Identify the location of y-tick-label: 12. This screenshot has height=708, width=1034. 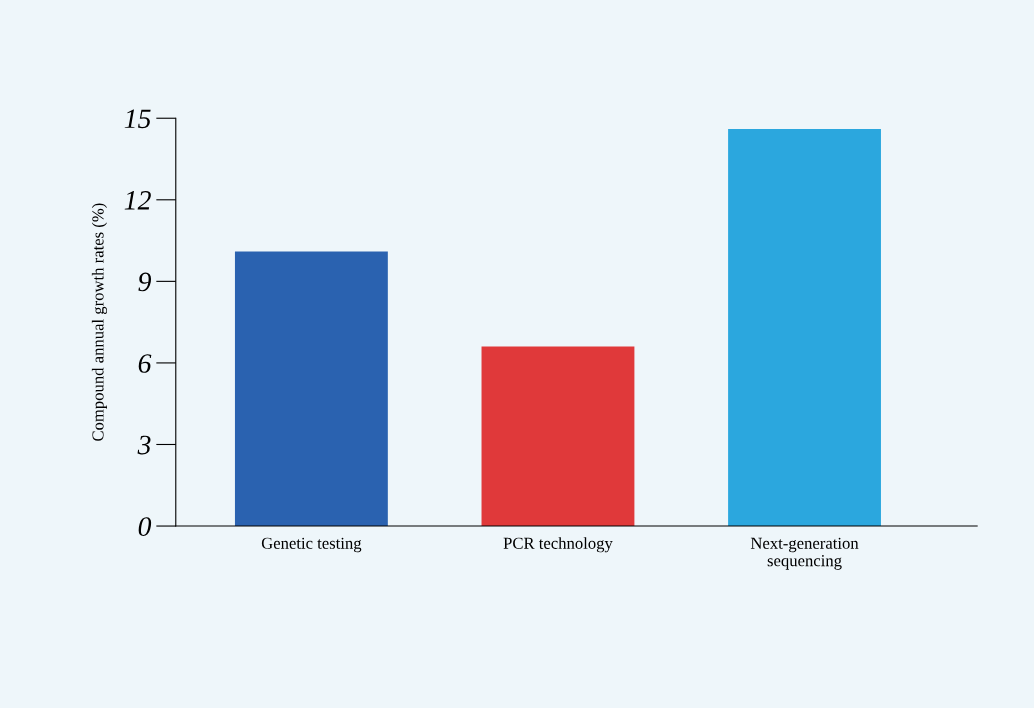
(137, 200).